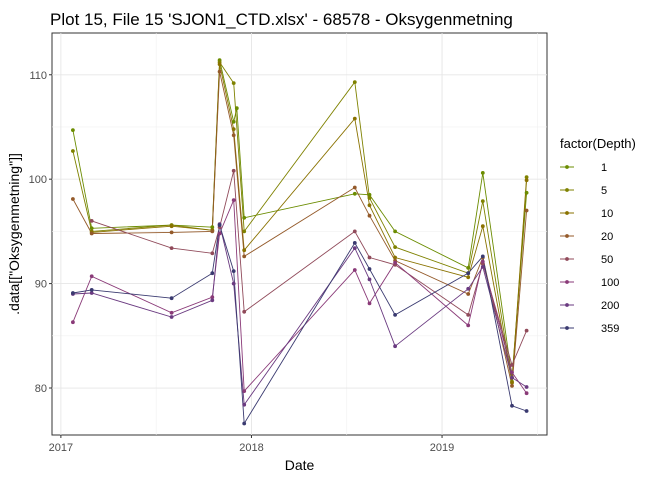  Describe the element at coordinates (251, 448) in the screenshot. I see `x-tick-label: 2018` at that location.